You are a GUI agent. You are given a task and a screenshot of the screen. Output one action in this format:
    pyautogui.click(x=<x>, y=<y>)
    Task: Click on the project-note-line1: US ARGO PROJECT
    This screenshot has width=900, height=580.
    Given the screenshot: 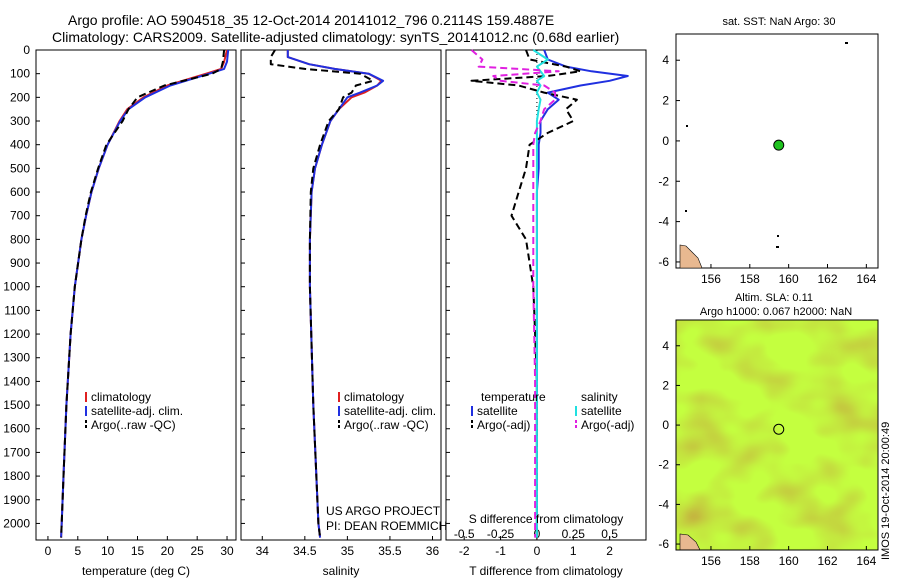 What is the action you would take?
    pyautogui.click(x=383, y=511)
    